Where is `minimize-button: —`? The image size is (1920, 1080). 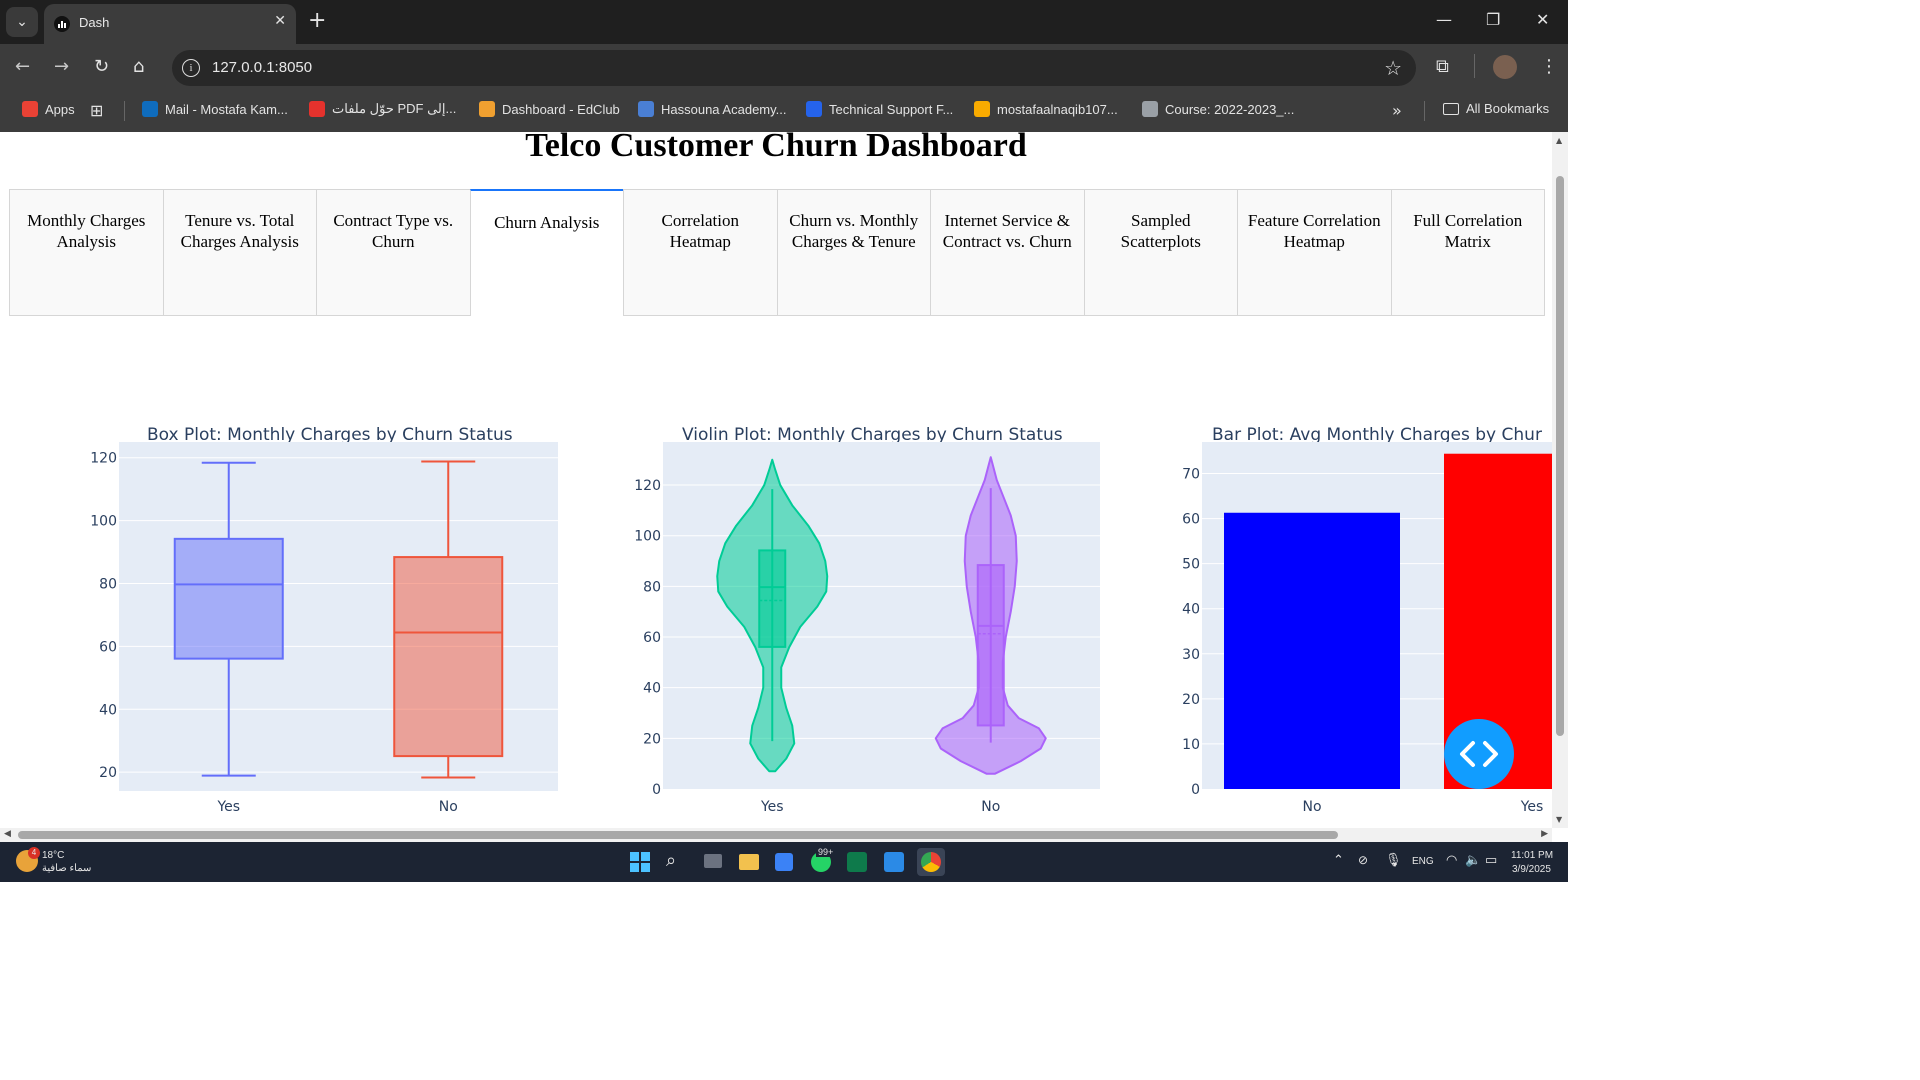
minimize-button: — is located at coordinates (1444, 19).